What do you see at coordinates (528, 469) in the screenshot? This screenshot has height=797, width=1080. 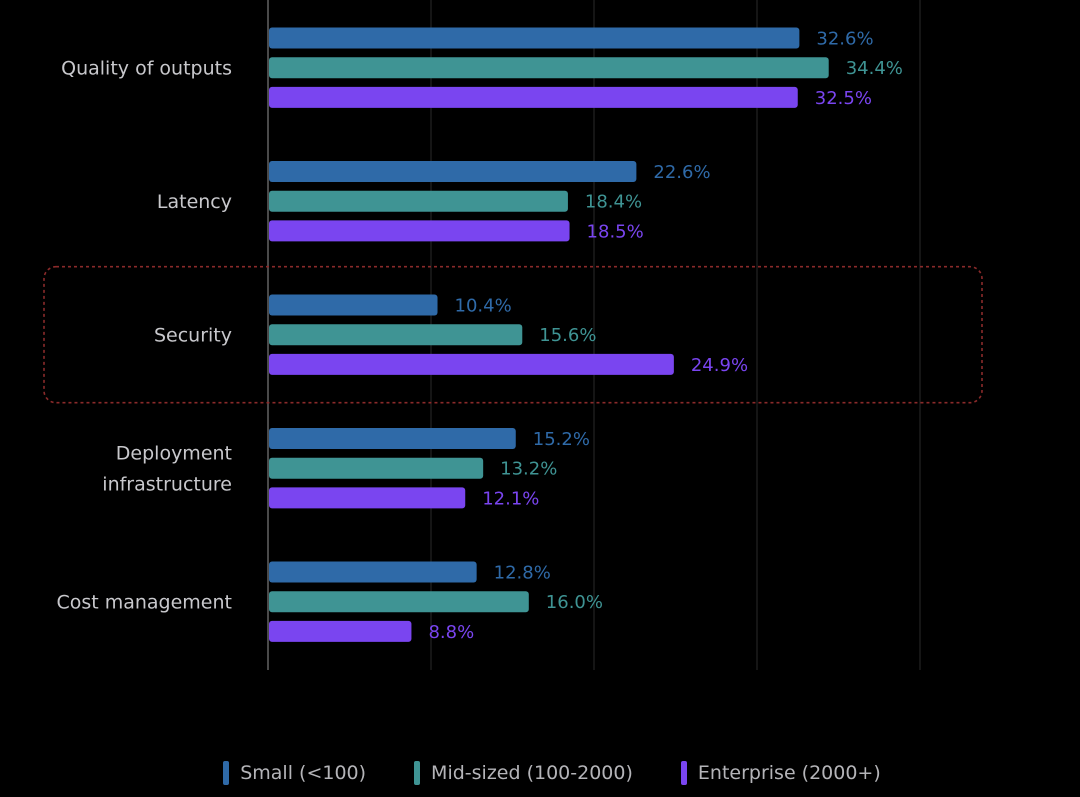 I see `value-label: 13.2%` at bounding box center [528, 469].